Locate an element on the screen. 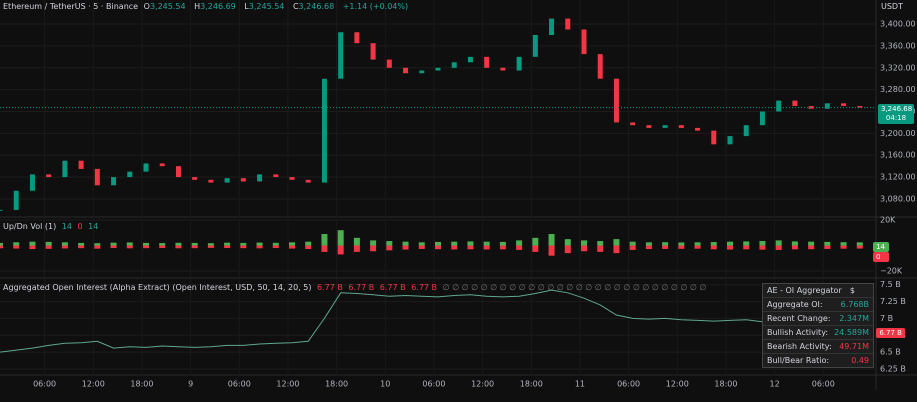 The height and width of the screenshot is (402, 917). table-row: Bullish Activity: 24.589M is located at coordinates (818, 332).